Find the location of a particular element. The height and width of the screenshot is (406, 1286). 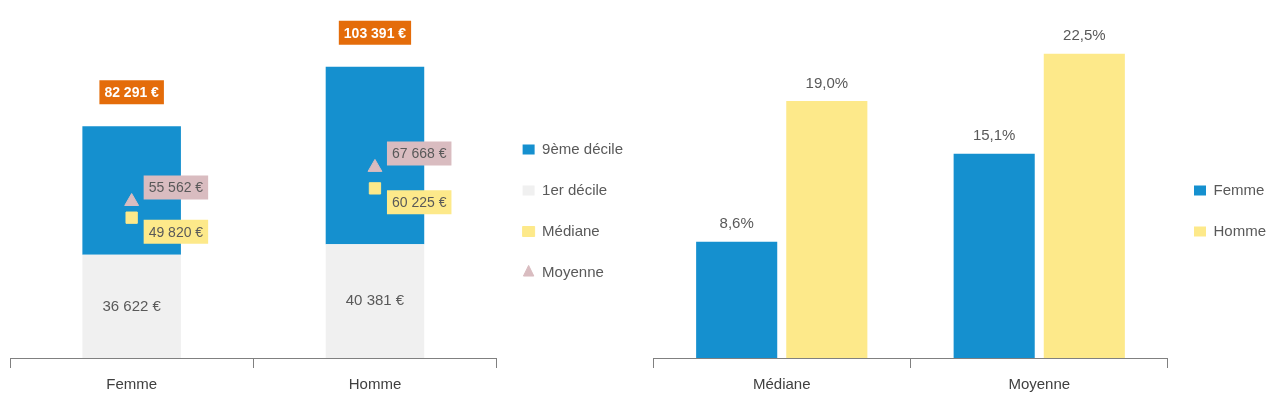

data-label: 36 622 € is located at coordinates (132, 305).